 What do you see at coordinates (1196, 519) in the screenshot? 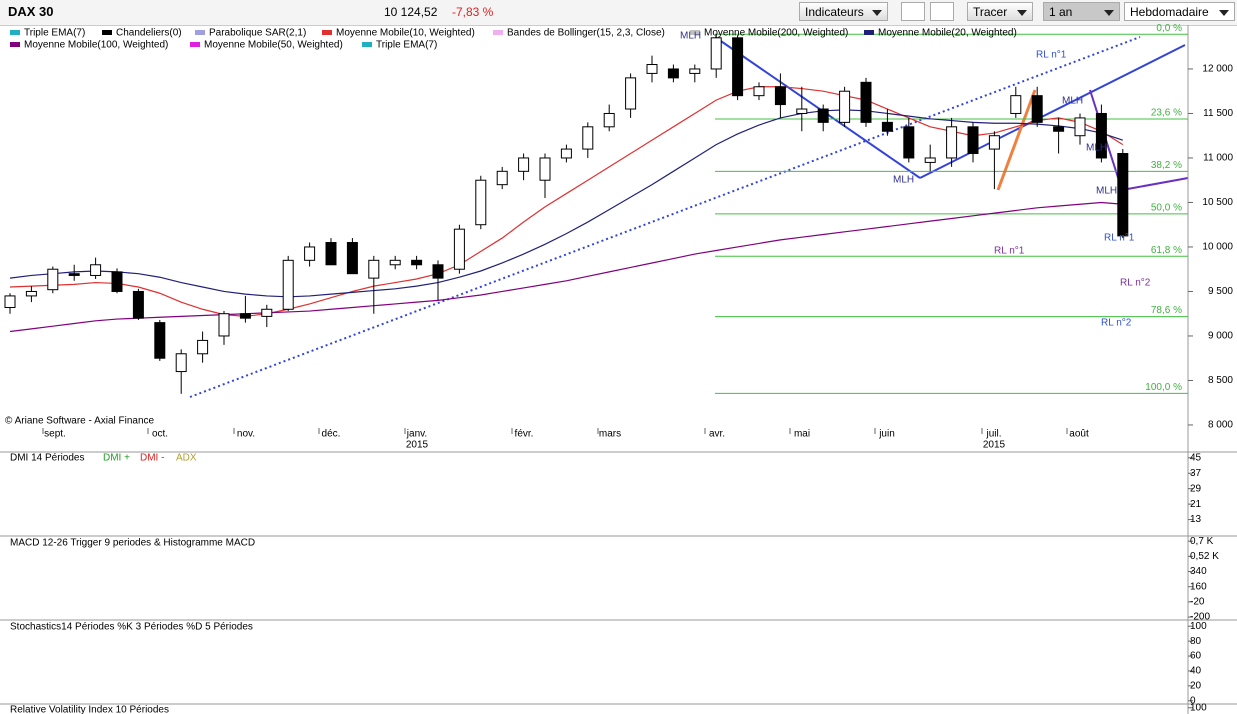
I see `y-tick-label: 13` at bounding box center [1196, 519].